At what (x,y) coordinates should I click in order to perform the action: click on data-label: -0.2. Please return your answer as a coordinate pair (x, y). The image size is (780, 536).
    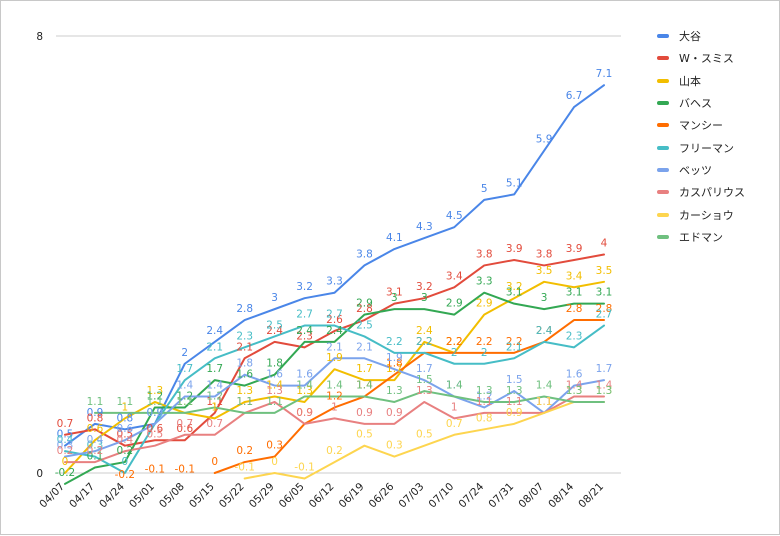
    Looking at the image, I should click on (65, 473).